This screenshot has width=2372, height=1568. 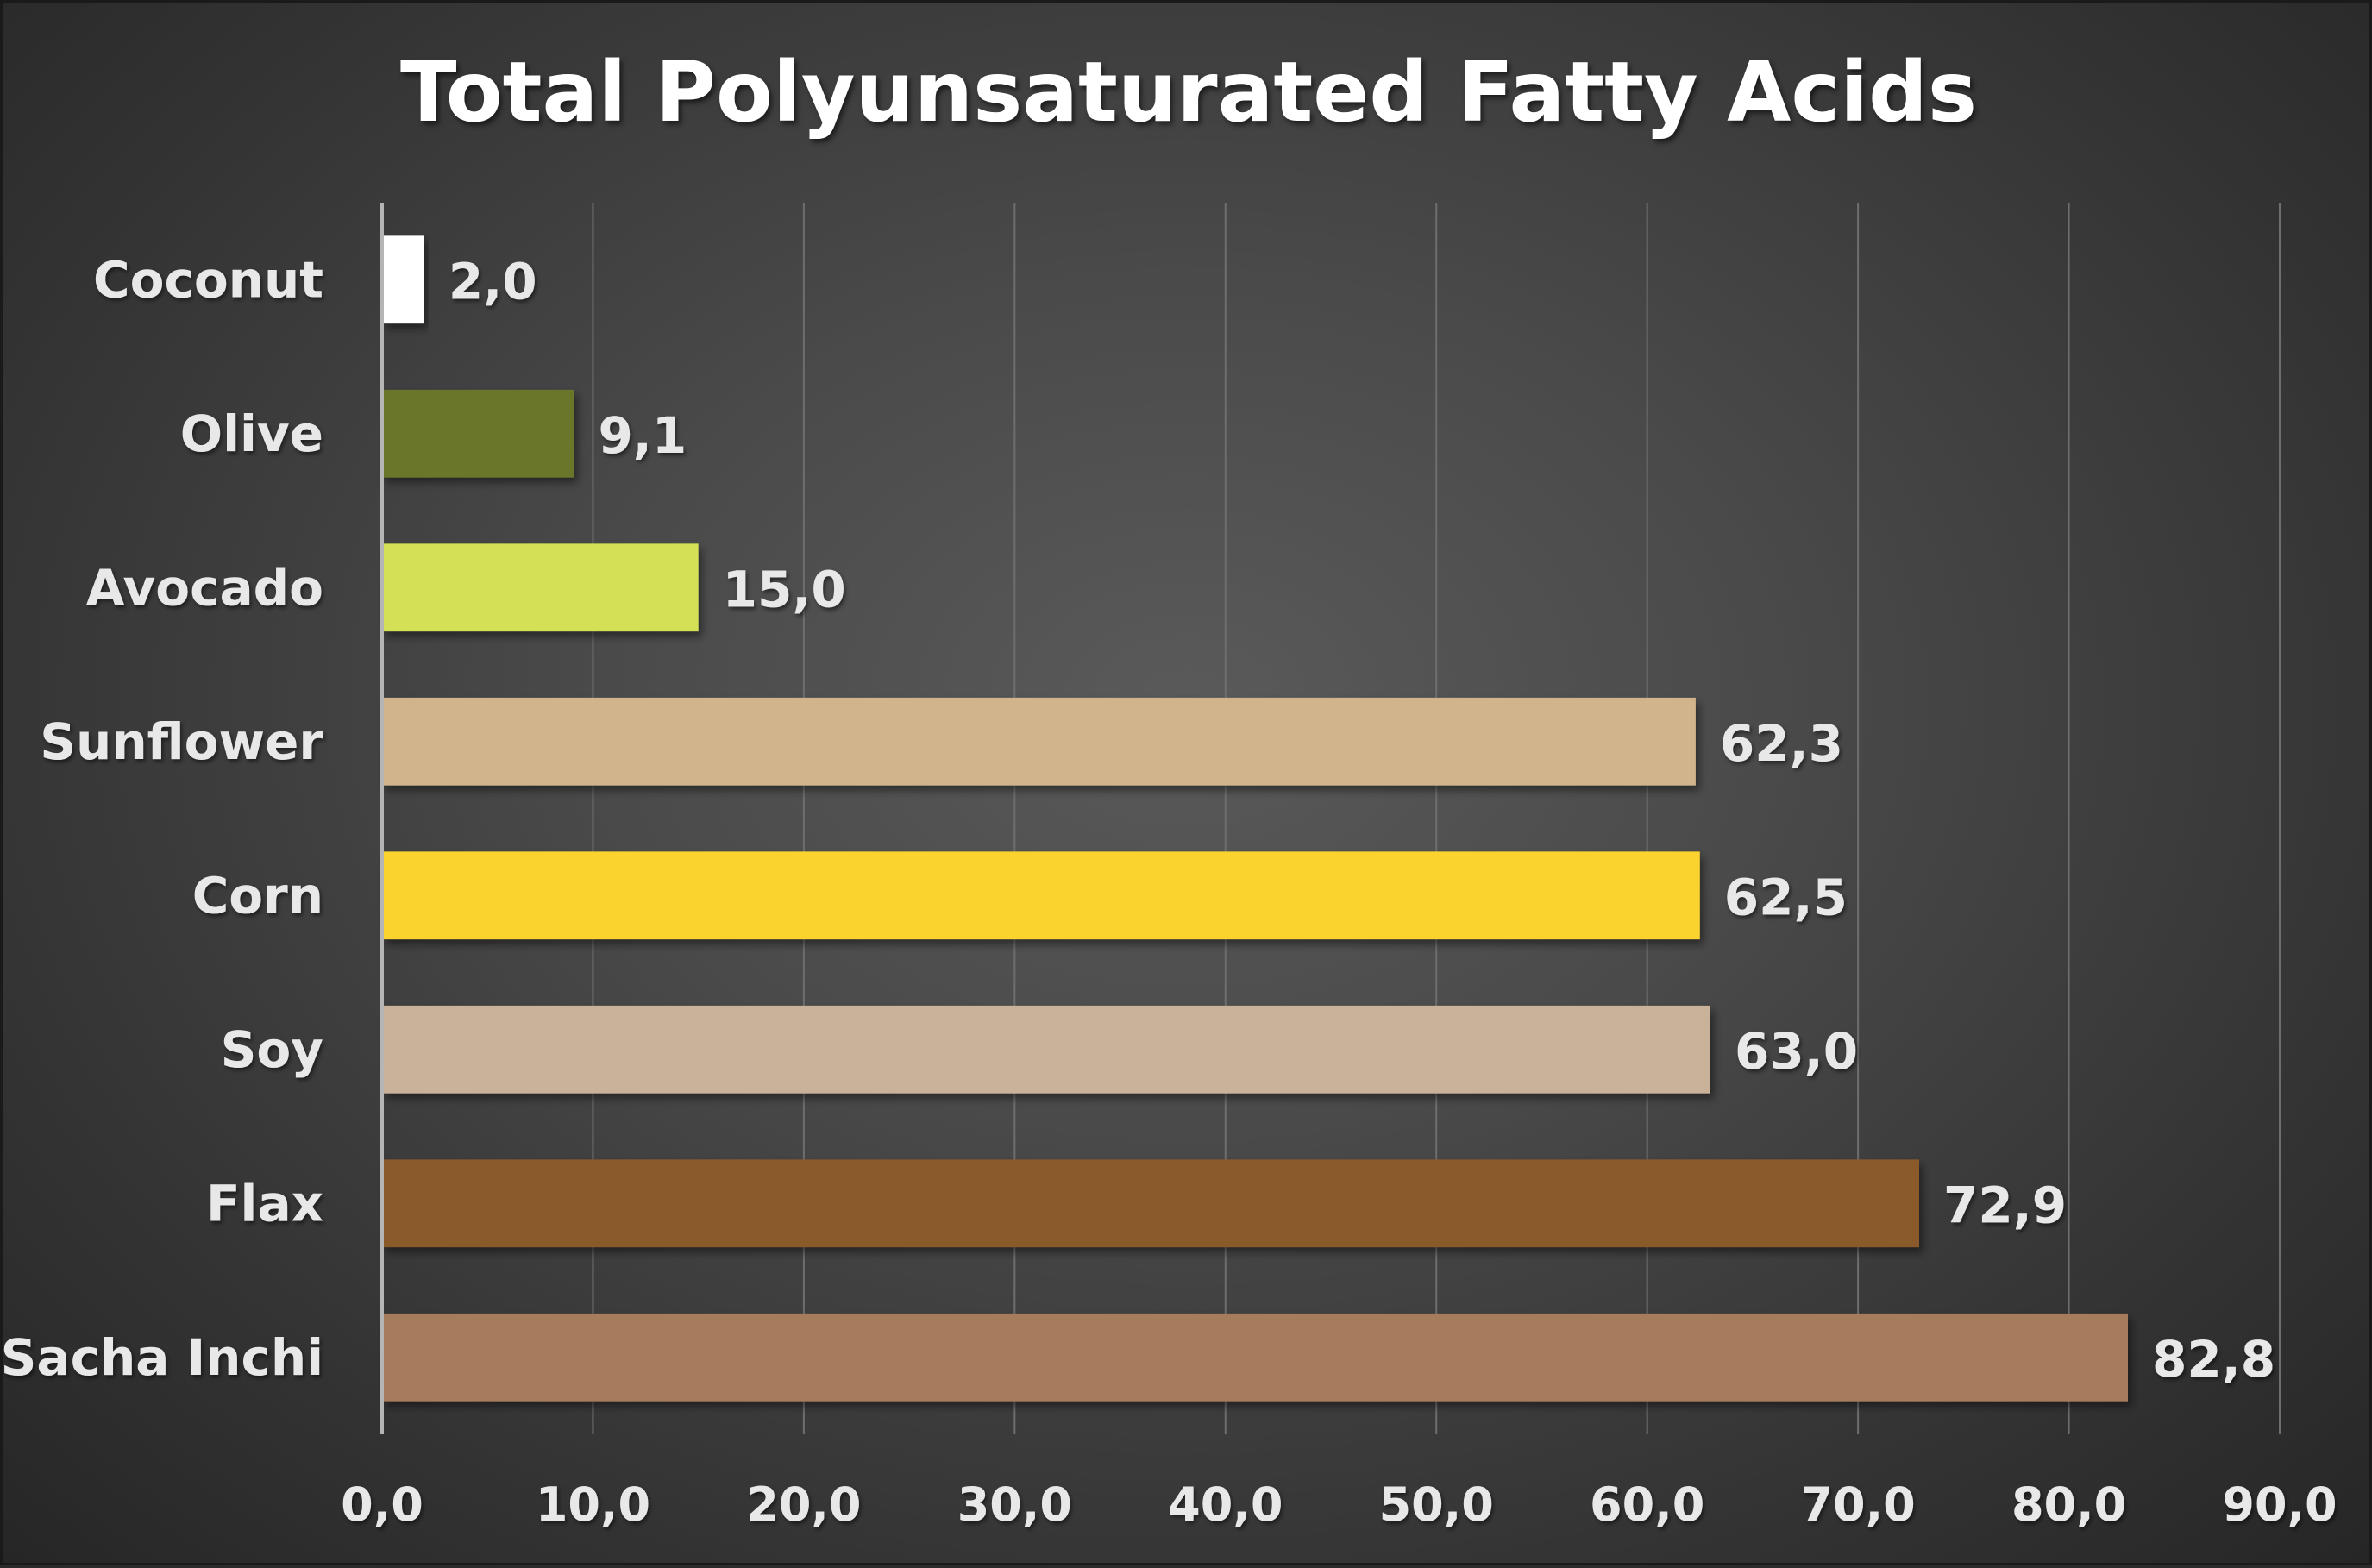 I want to click on x-tick-label: 70,0, so click(x=1857, y=1504).